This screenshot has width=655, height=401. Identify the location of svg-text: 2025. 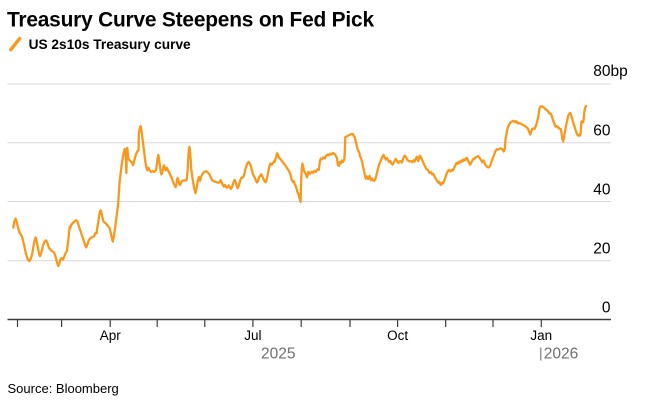
(278, 353).